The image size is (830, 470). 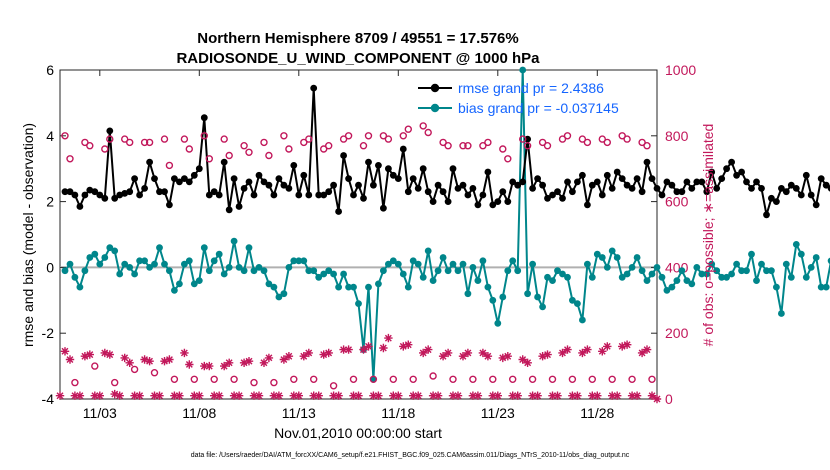 I want to click on x-tick-label: 11/13, so click(x=299, y=413).